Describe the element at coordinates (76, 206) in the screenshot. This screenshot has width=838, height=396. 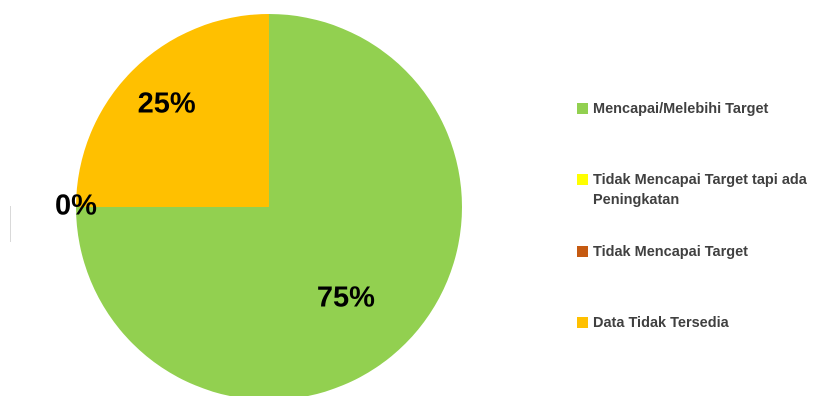
I see `data-label-3: 0%` at that location.